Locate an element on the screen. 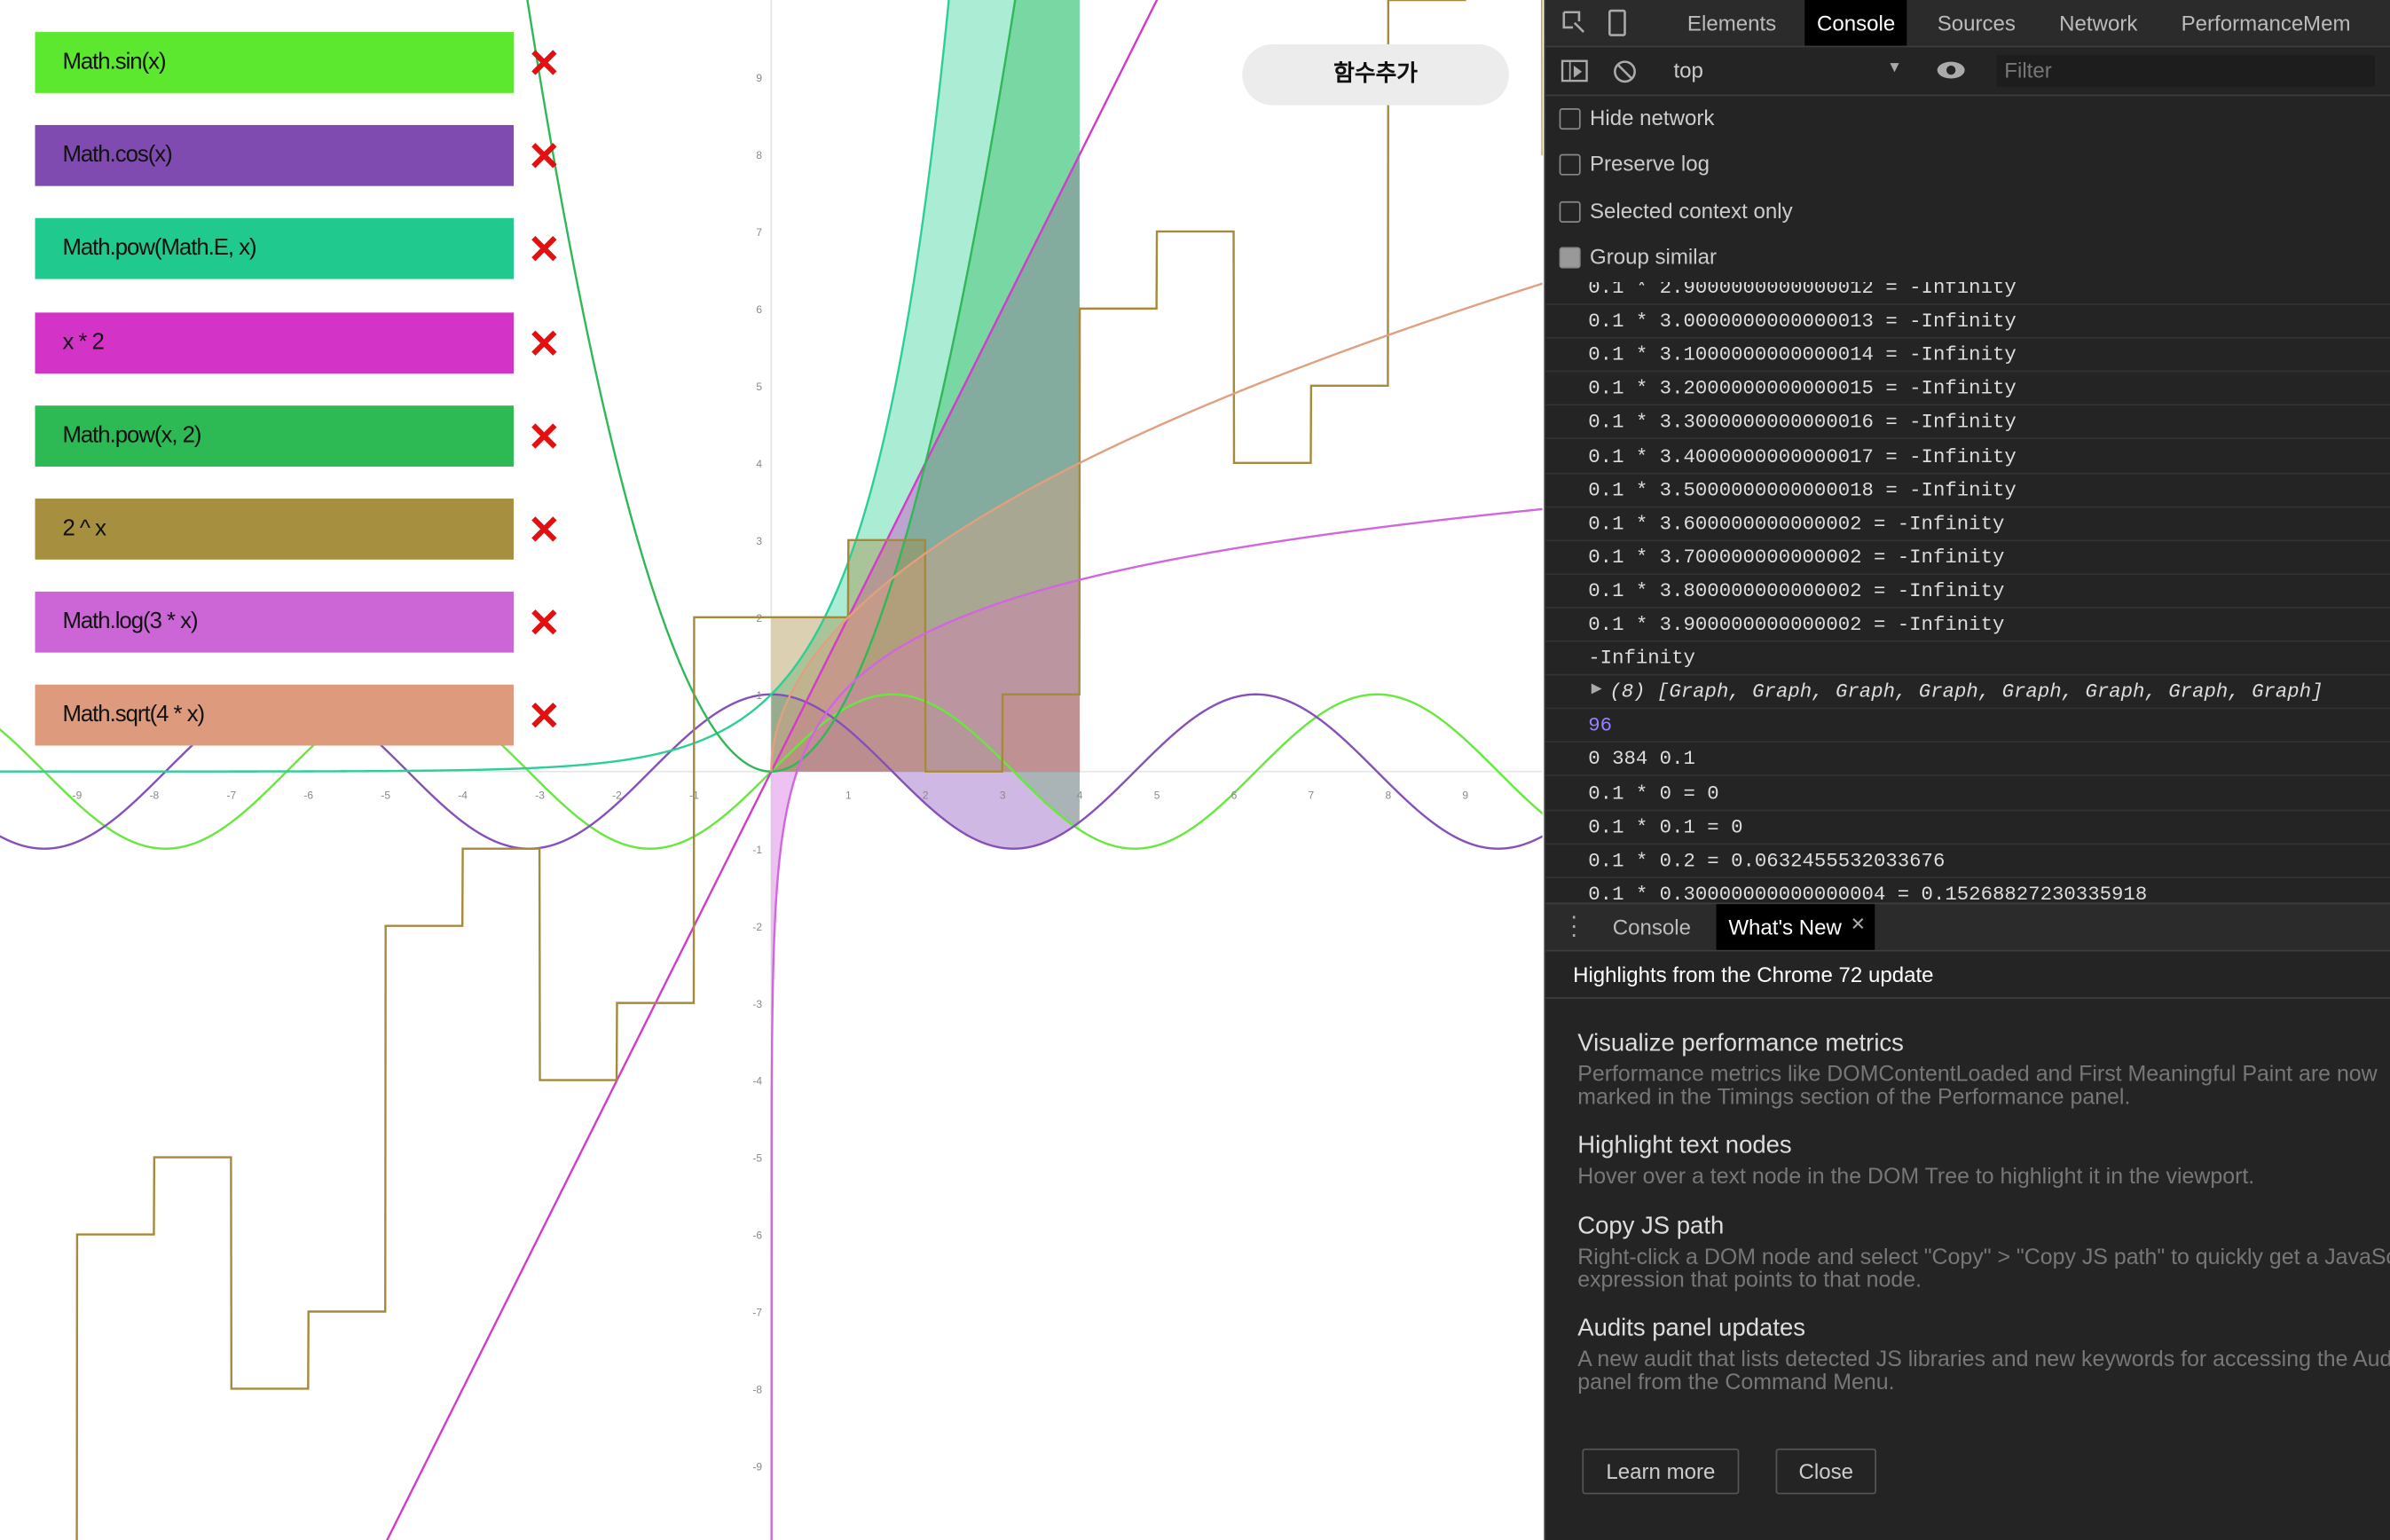 The image size is (2390, 1540). toolbar-icons is located at coordinates (1594, 22).